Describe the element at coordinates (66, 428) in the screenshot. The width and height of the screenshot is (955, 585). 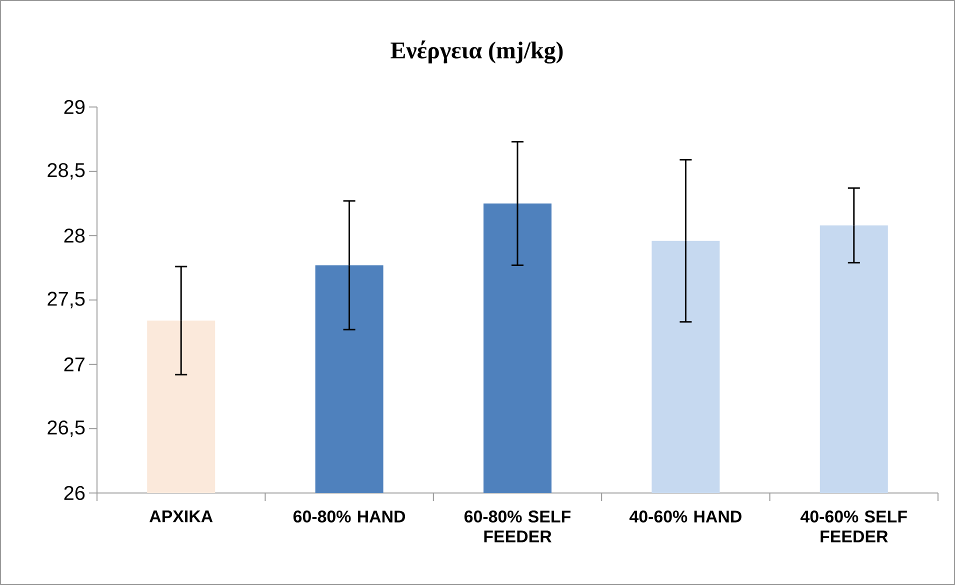
I see `y-tick-label: 26,5` at that location.